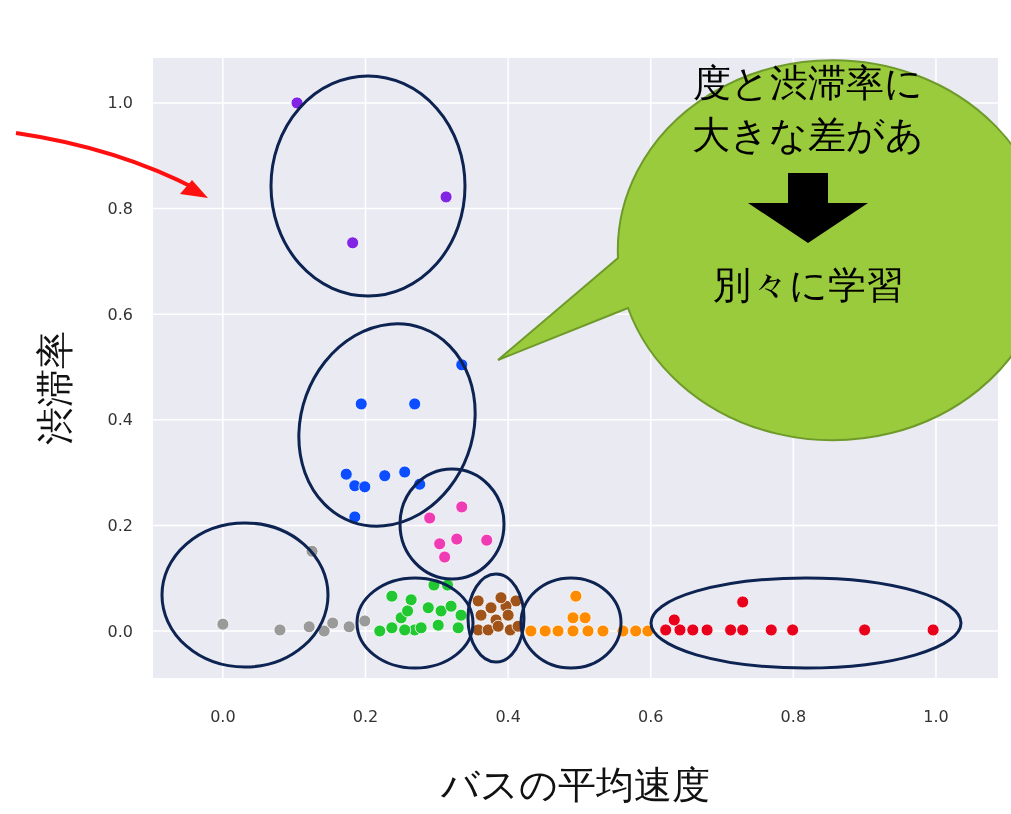  I want to click on annotation: 度と渋滞率に, so click(808, 83).